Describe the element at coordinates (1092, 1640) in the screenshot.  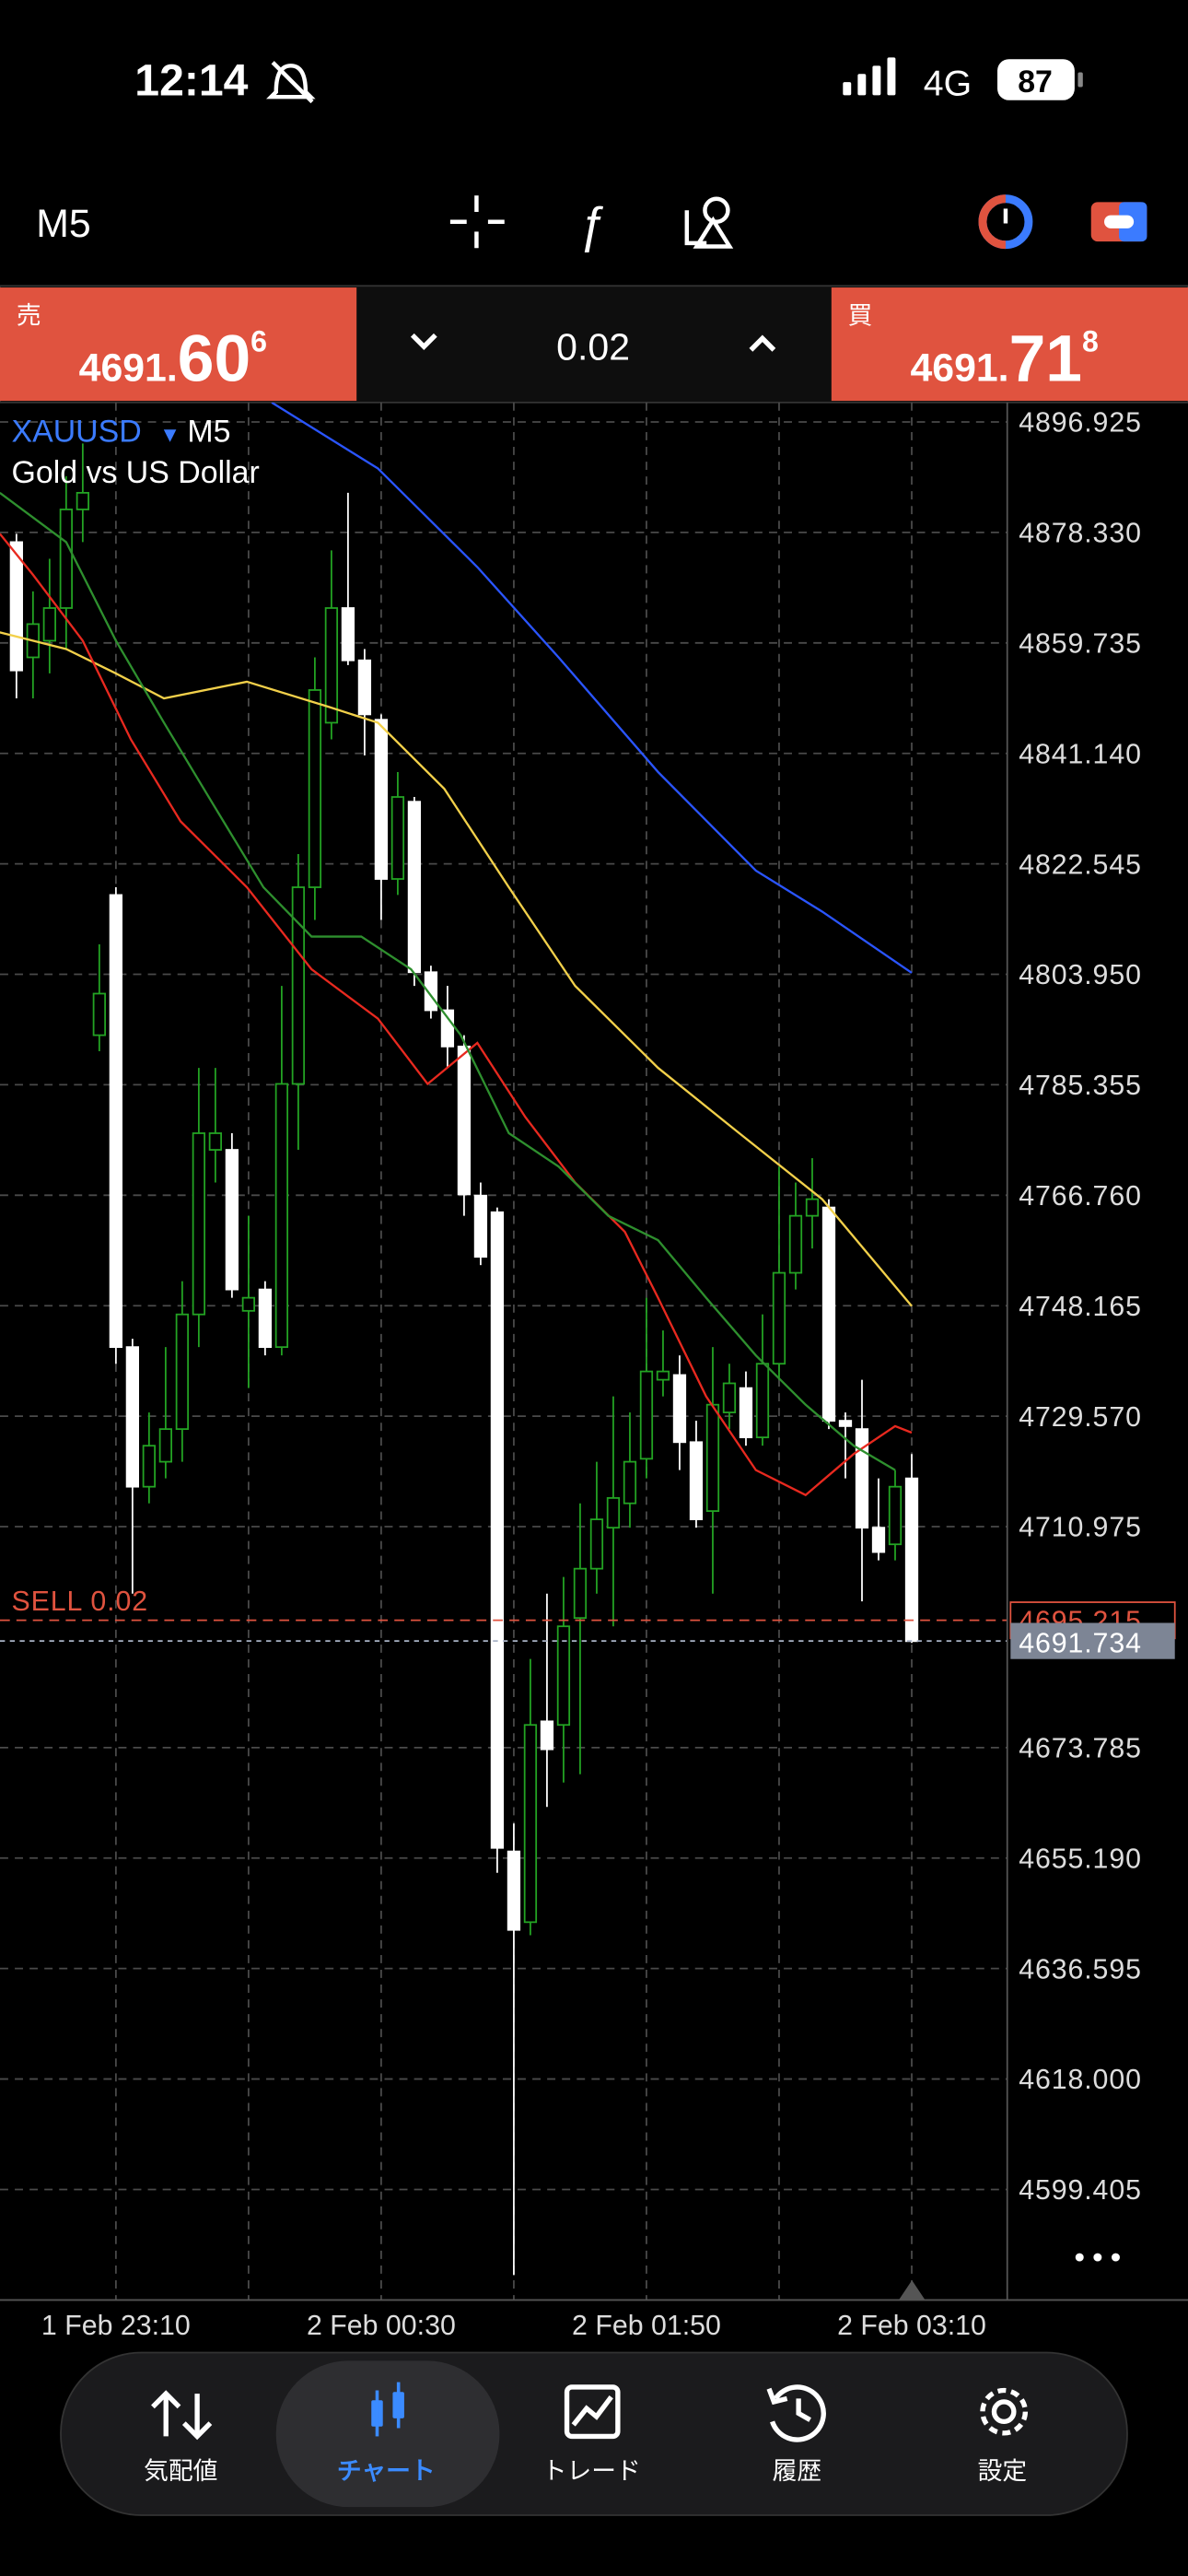
I see `price-label-box` at that location.